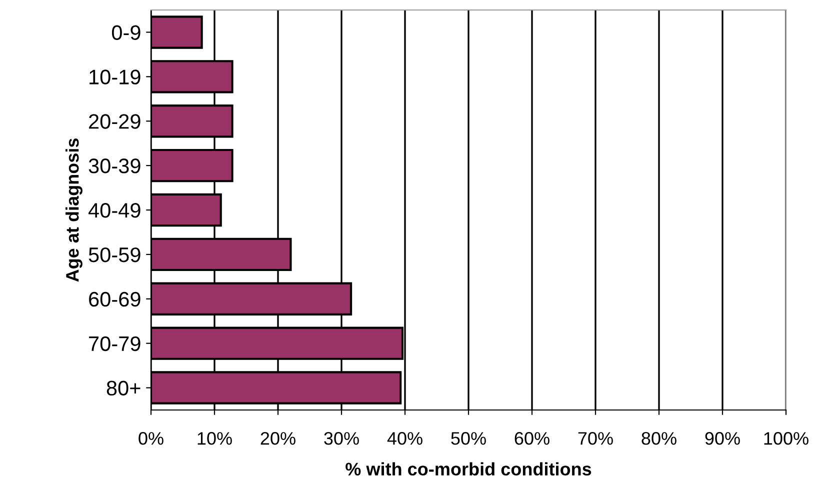  What do you see at coordinates (114, 344) in the screenshot?
I see `y-tick-label: 70-79` at bounding box center [114, 344].